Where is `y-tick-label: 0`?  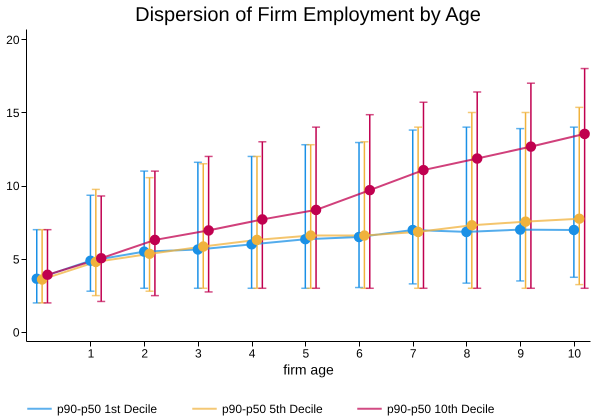 y-tick-label: 0 is located at coordinates (16, 333).